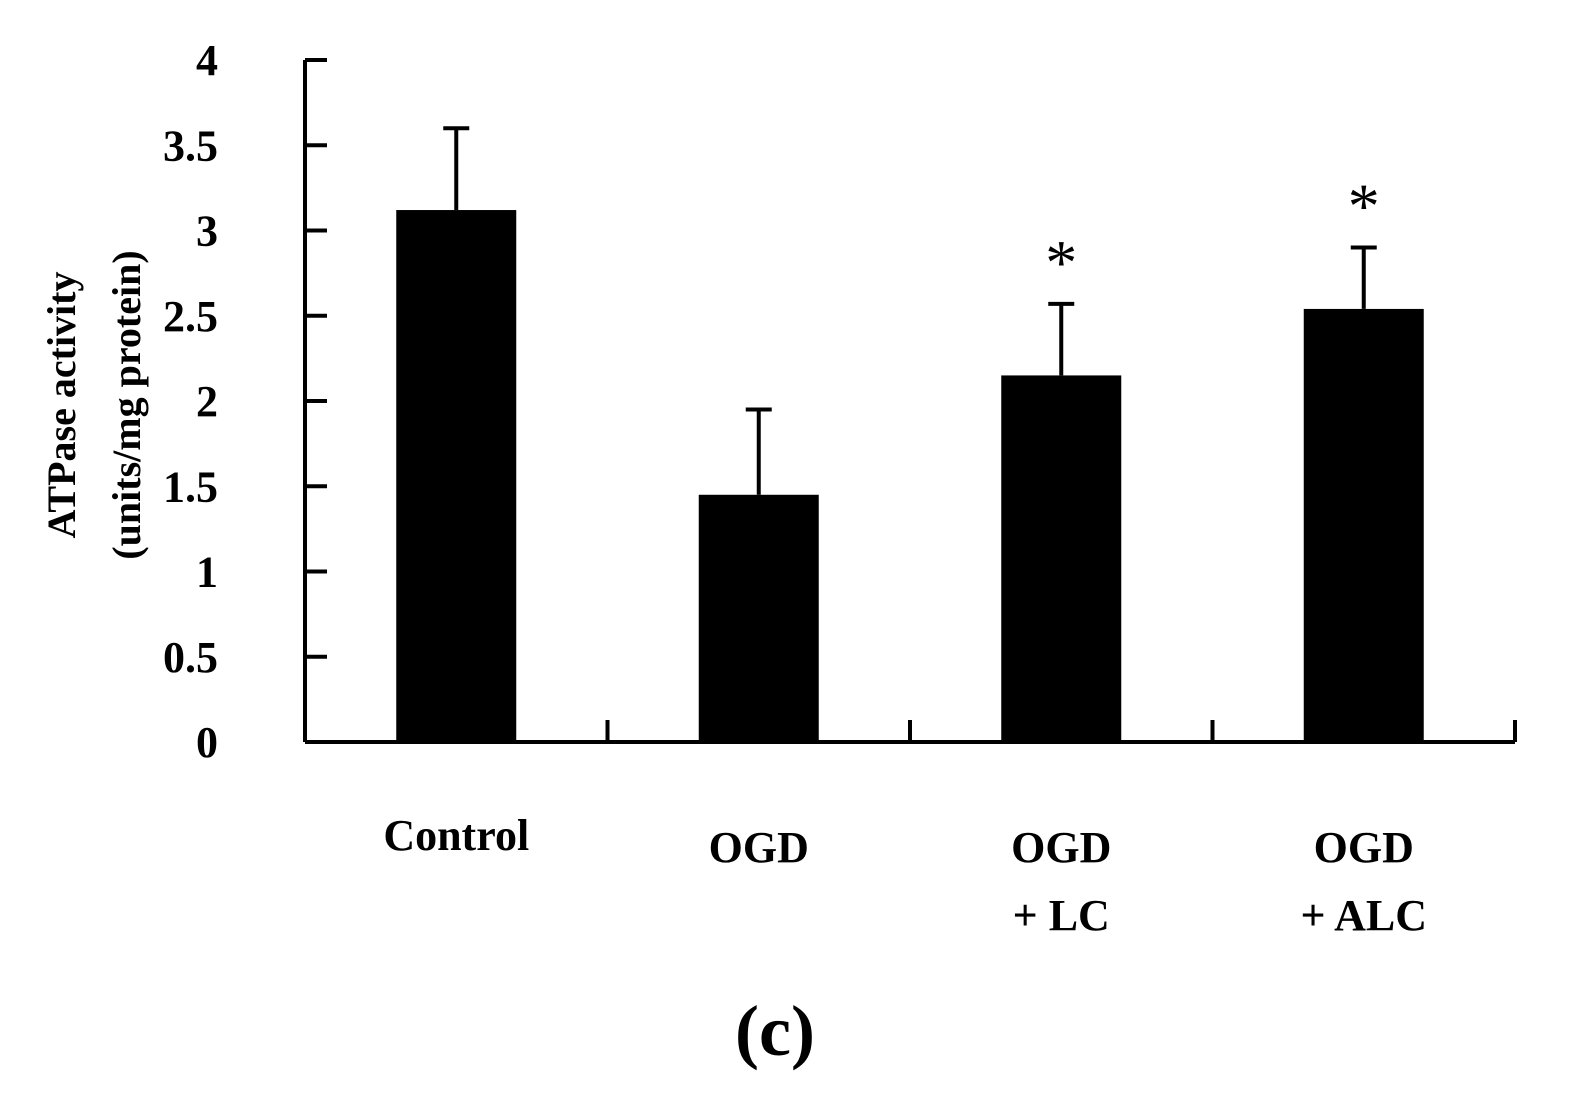 The height and width of the screenshot is (1114, 1591). I want to click on x-category-labels: Control OGD OGD + LC OGD + ALC, so click(905, 875).